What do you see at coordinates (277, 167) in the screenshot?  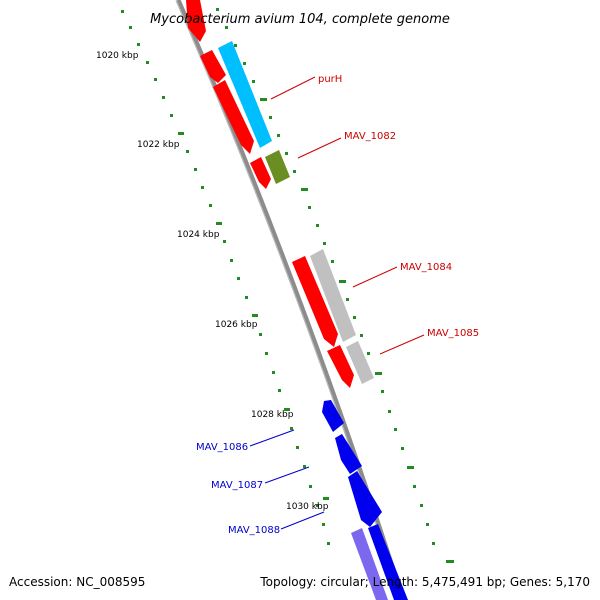 I see `misc-feature` at bounding box center [277, 167].